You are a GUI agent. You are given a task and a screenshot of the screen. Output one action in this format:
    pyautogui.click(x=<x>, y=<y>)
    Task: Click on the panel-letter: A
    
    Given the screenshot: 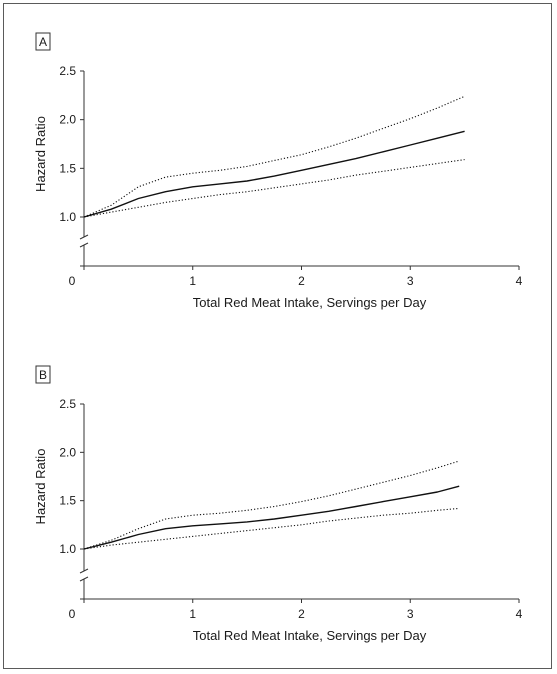 What is the action you would take?
    pyautogui.click(x=43, y=42)
    